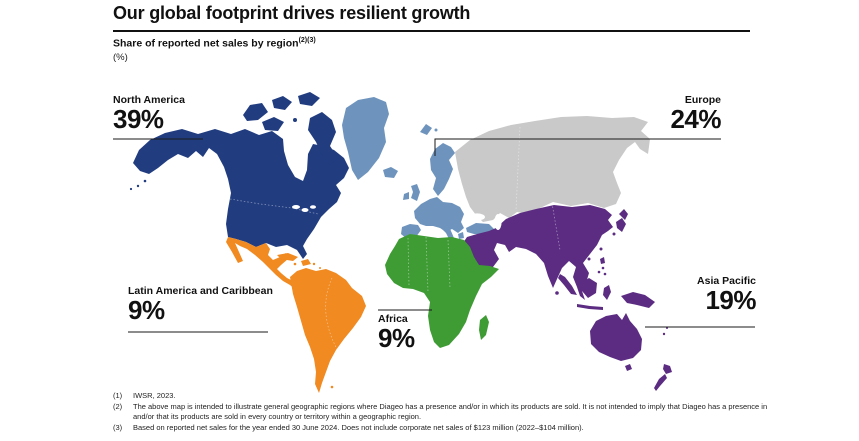 This screenshot has width=859, height=441. What do you see at coordinates (730, 300) in the screenshot?
I see `region-value: 19%` at bounding box center [730, 300].